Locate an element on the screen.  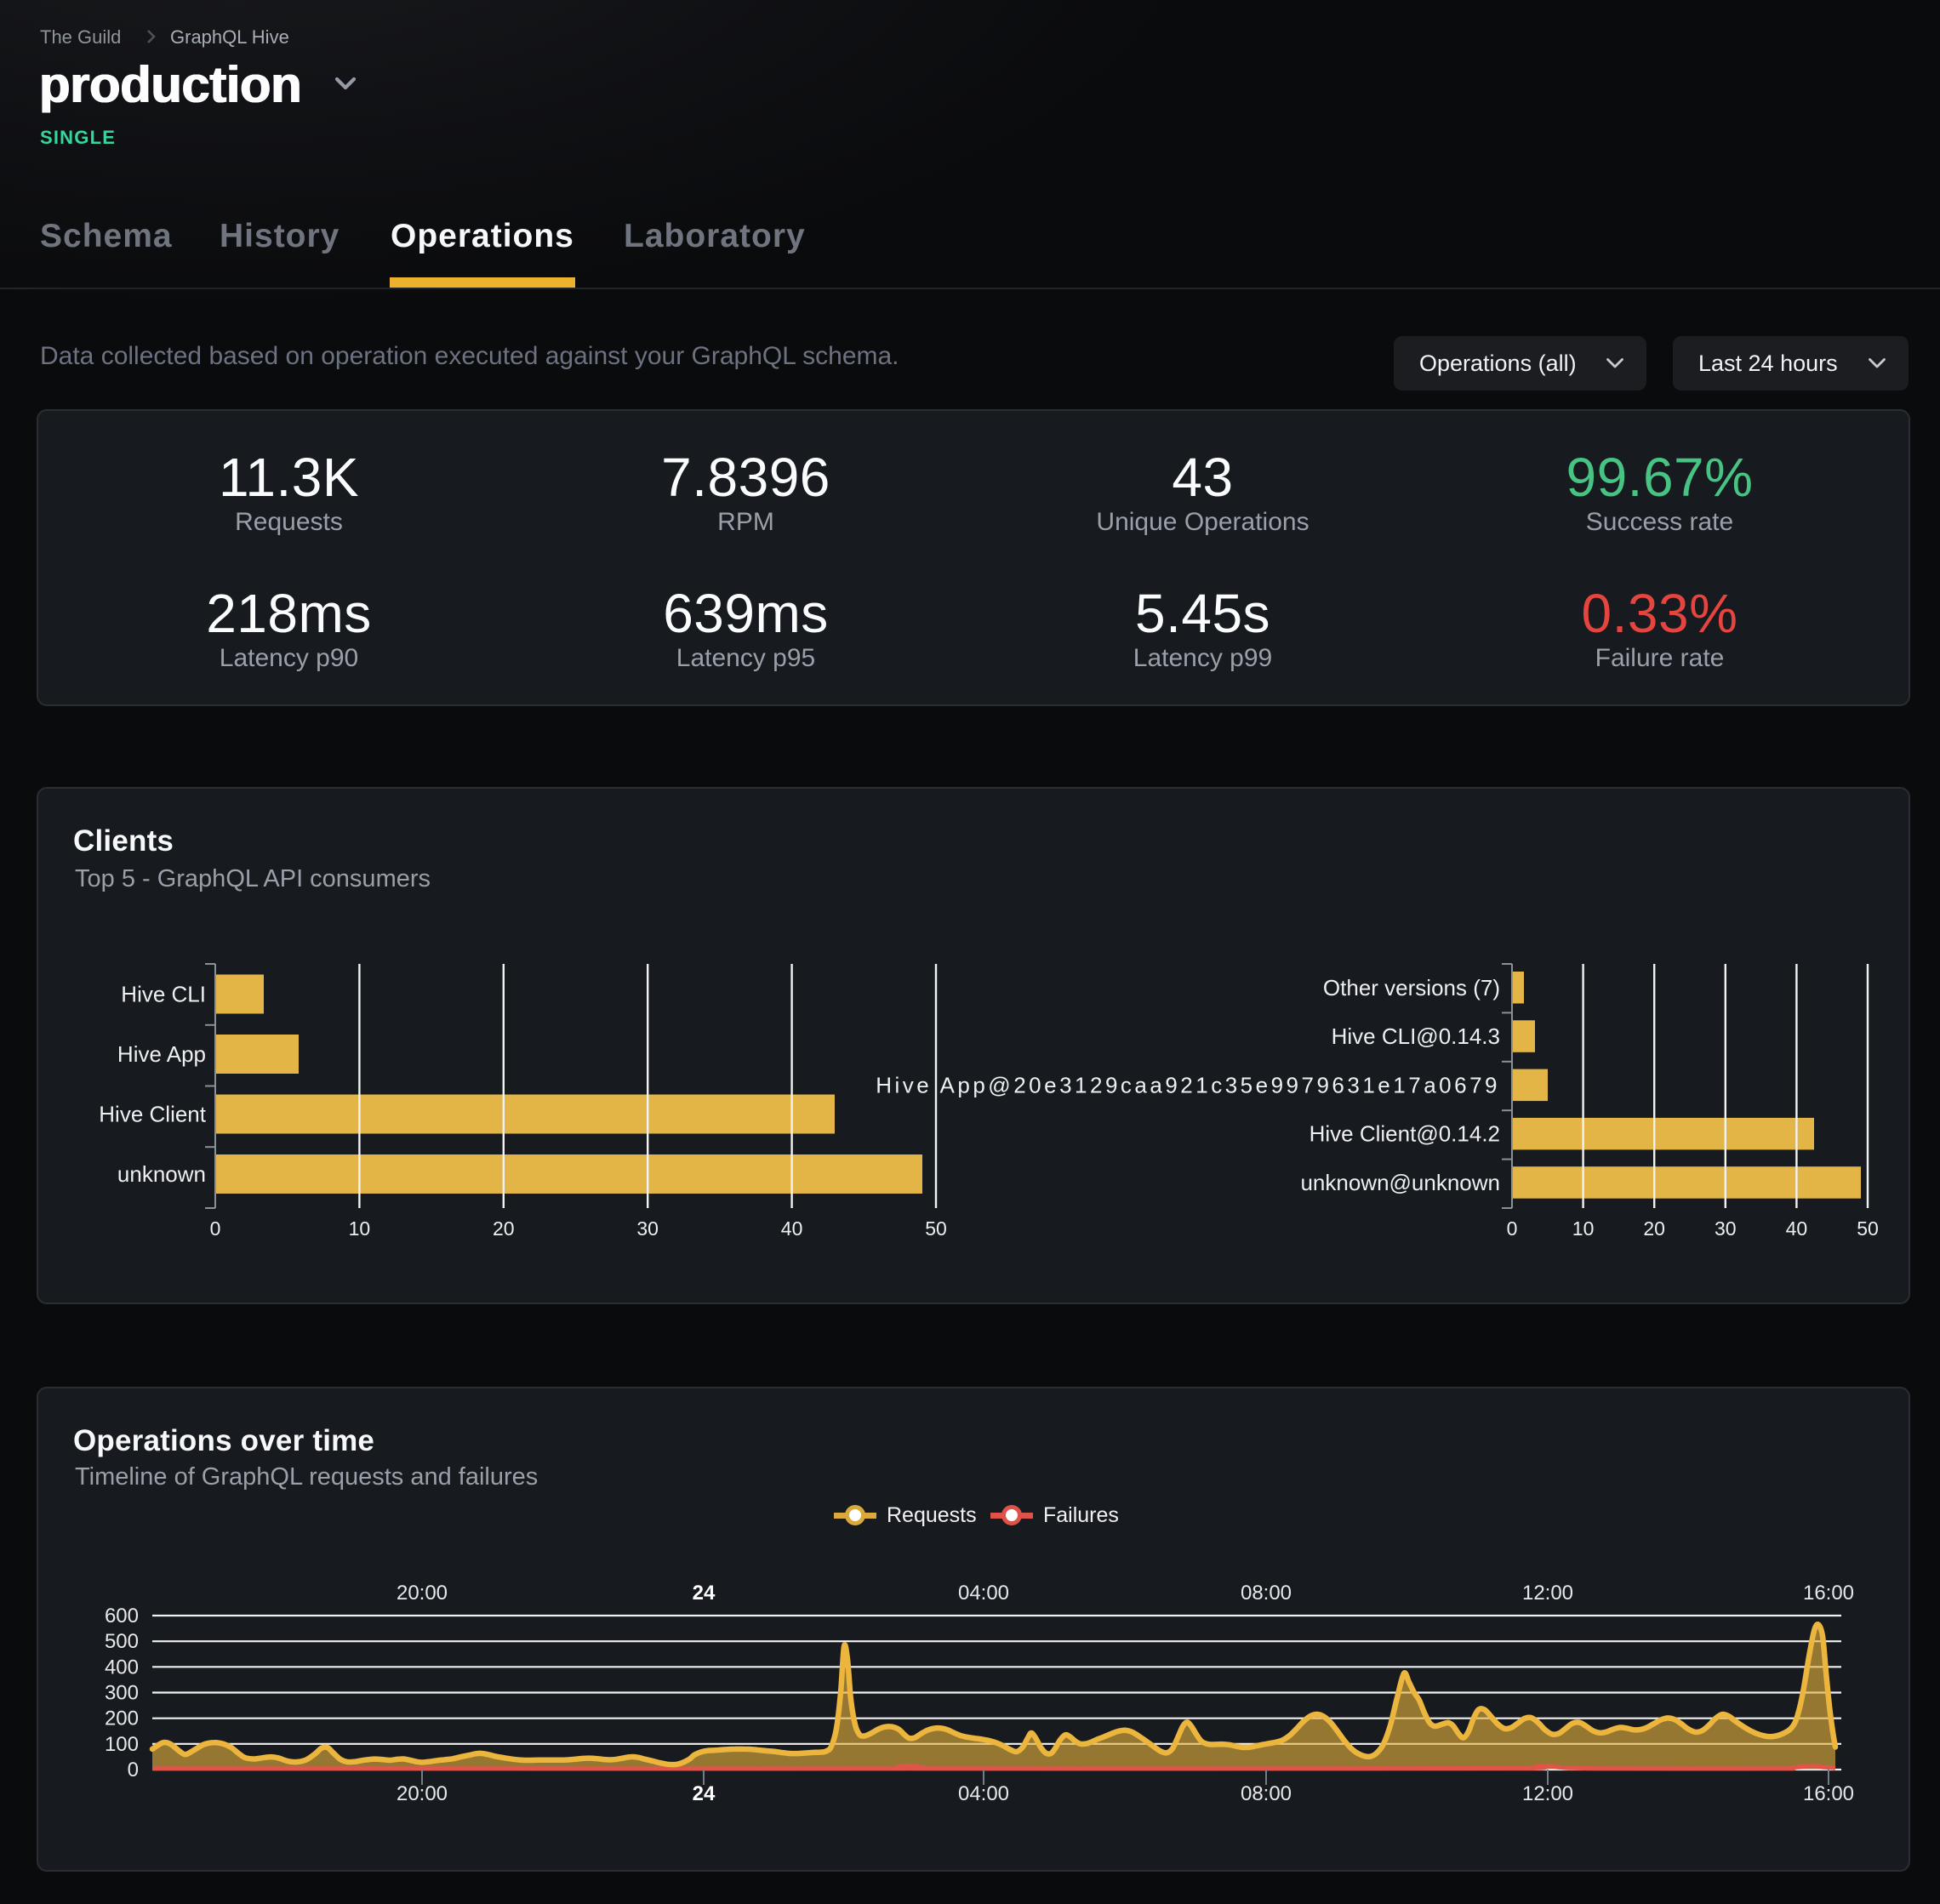
svg-text: Hive CLI@0.14.3 is located at coordinates (1416, 1036).